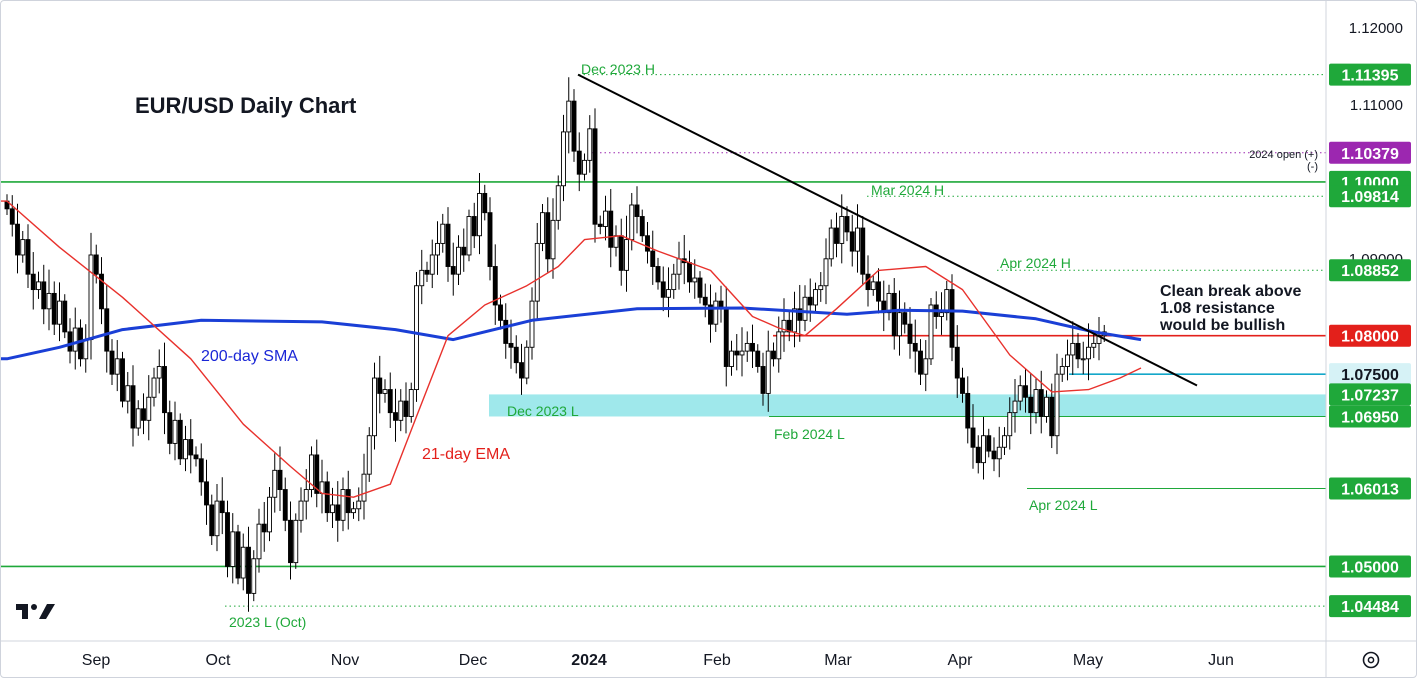 This screenshot has height=678, width=1417. I want to click on price-badge-1.07237: 1.07237, so click(1370, 394).